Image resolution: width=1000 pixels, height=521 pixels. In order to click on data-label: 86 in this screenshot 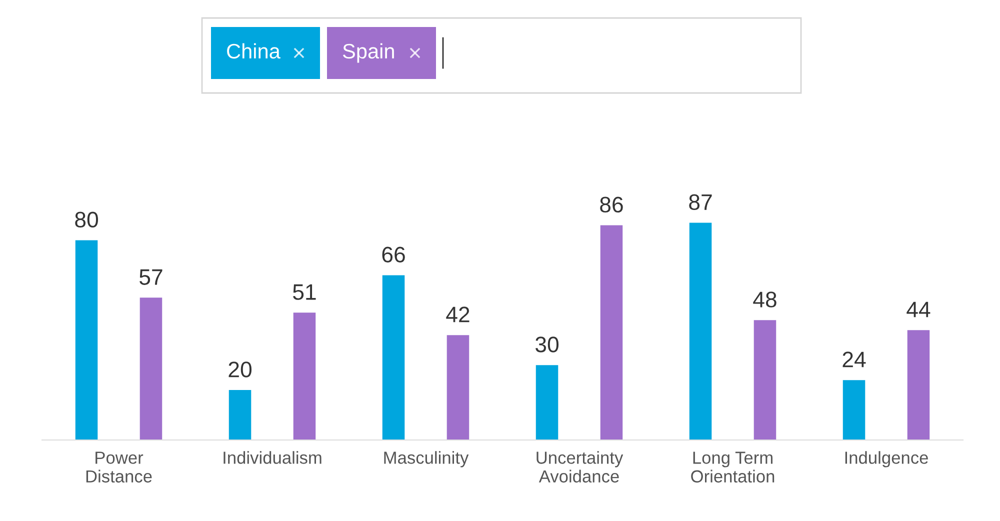, I will do `click(611, 204)`.